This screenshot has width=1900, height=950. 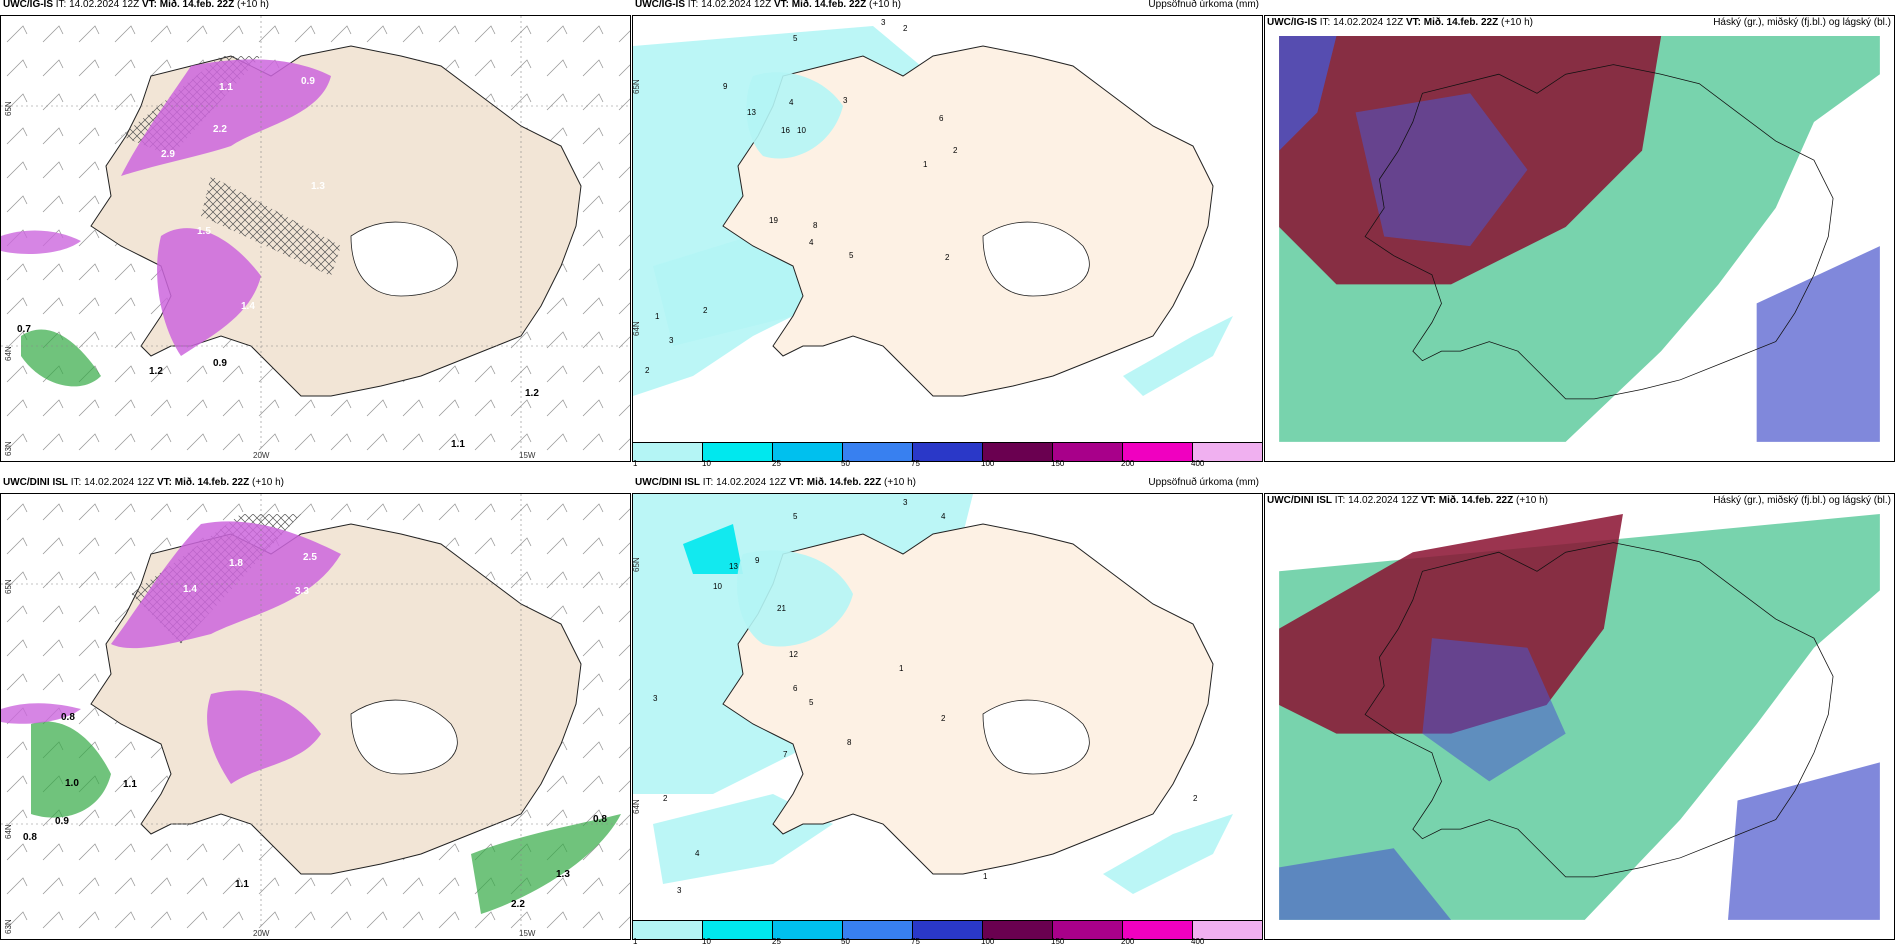 I want to click on precip-colorbar, so click(x=947, y=451).